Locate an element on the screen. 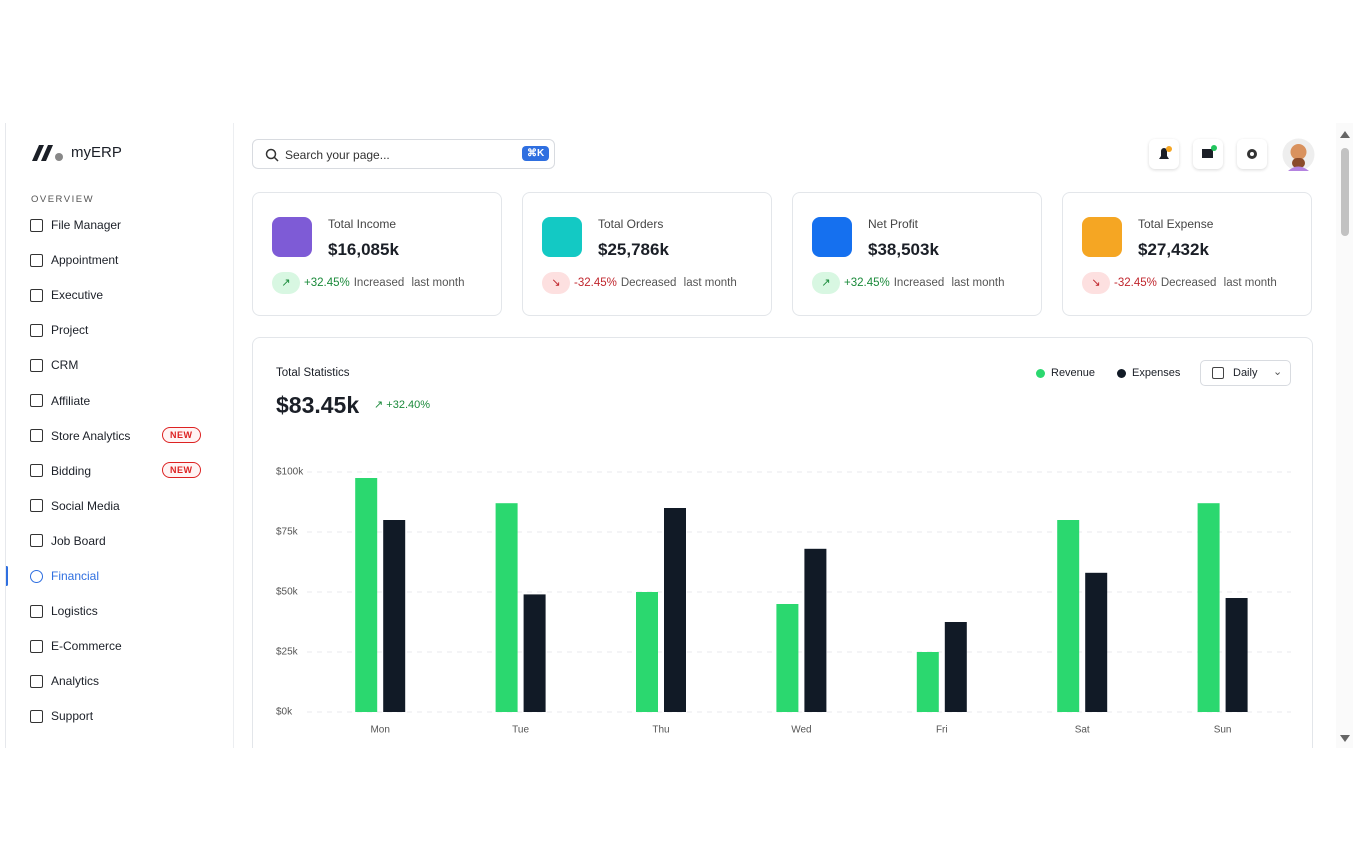 Image resolution: width=1353 pixels, height=850 pixels. chart-title: Total Statistics is located at coordinates (313, 373).